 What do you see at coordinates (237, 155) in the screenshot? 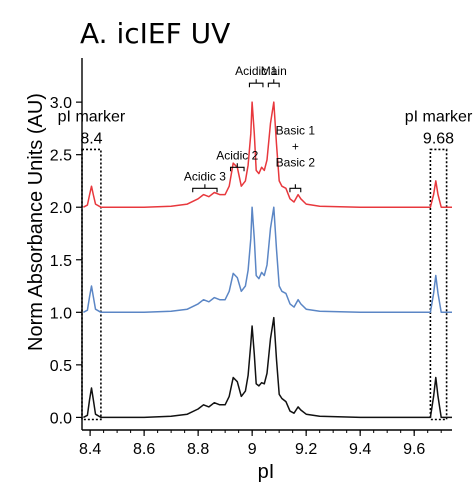
I see `annotation-label: Acidic 2` at bounding box center [237, 155].